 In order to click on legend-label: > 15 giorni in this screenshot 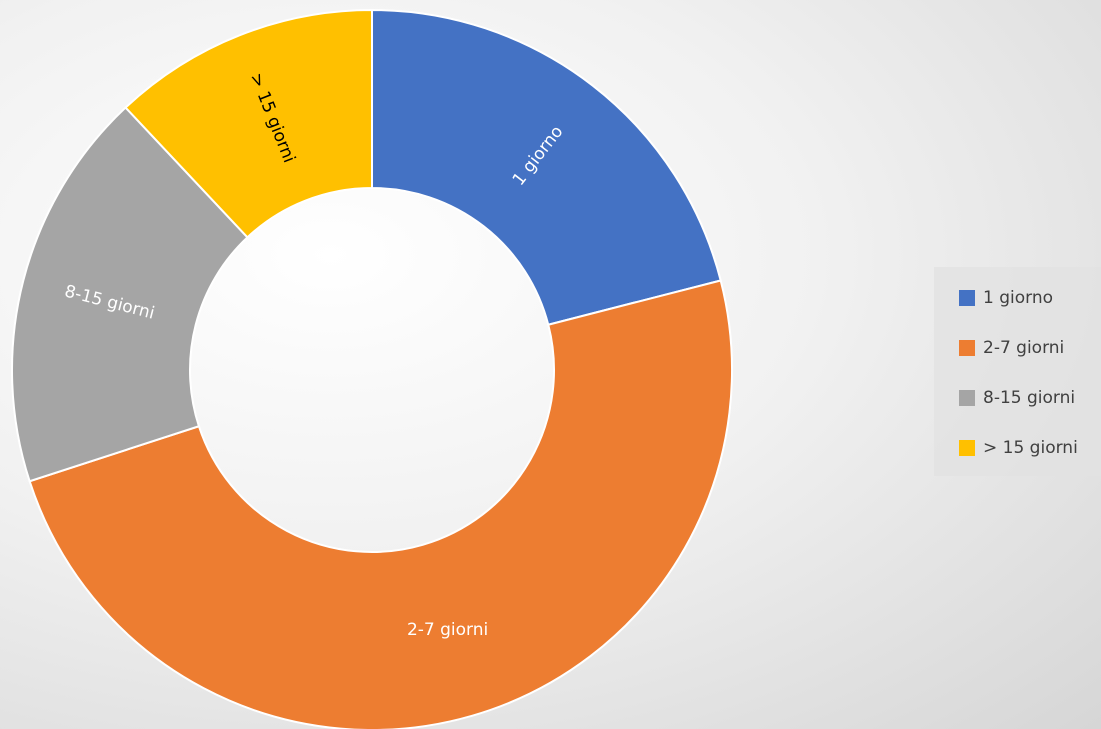, I will do `click(1030, 448)`.